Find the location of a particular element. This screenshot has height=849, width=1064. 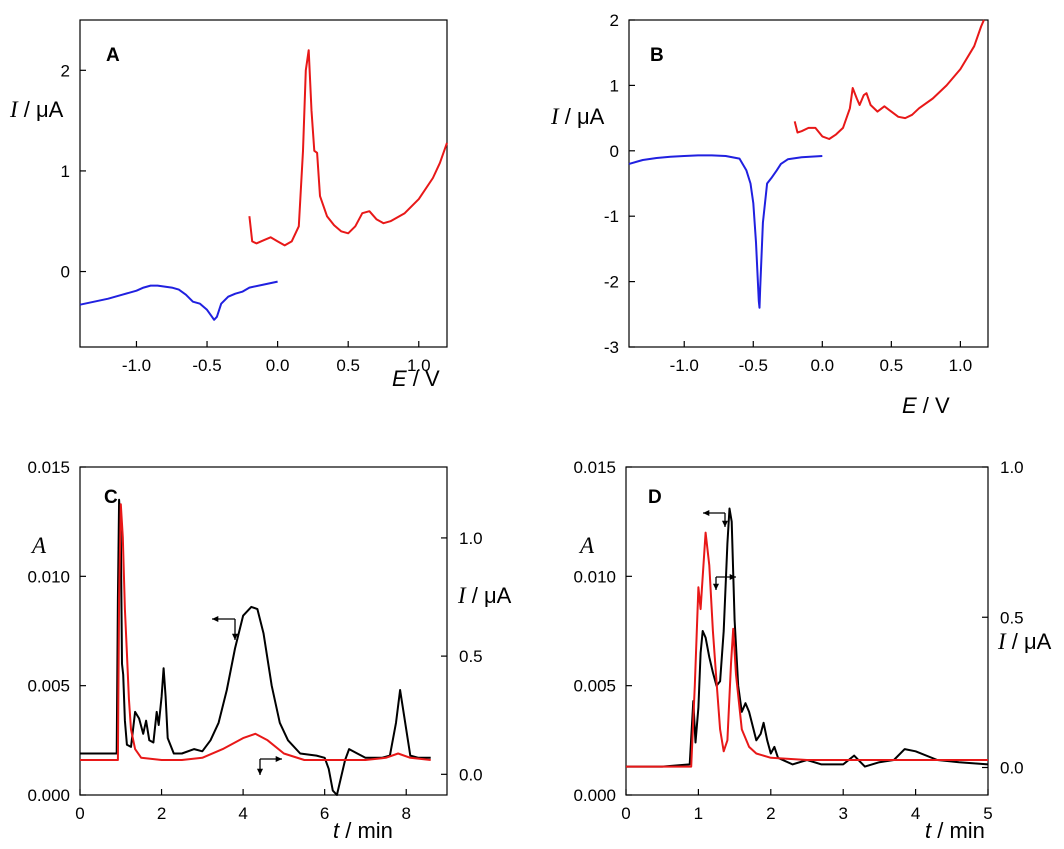

y-tick-label: -2 is located at coordinates (611, 282).